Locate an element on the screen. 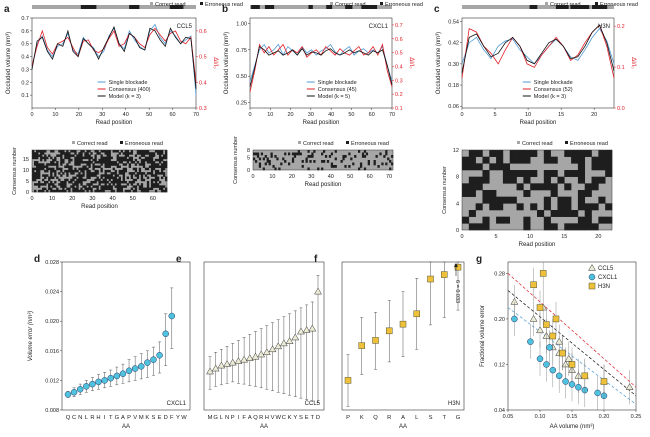 The image size is (650, 437). category-label: V is located at coordinates (273, 418).